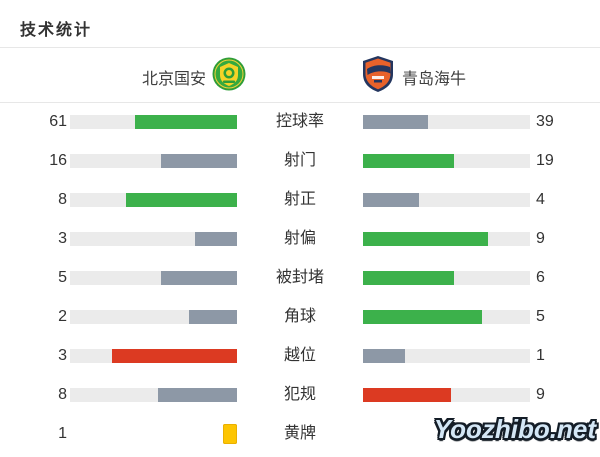 This screenshot has width=600, height=457. What do you see at coordinates (62, 277) in the screenshot?
I see `home-value: 5` at bounding box center [62, 277].